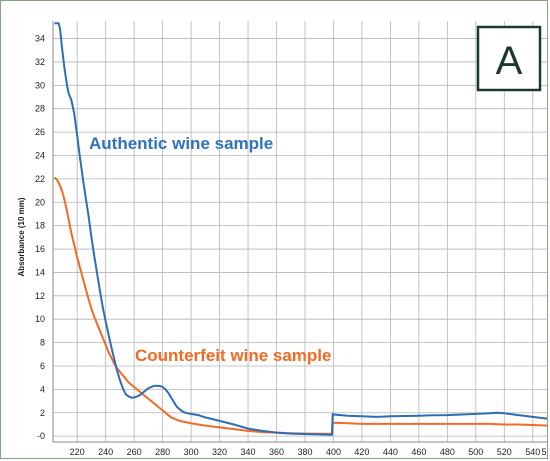 This screenshot has width=550, height=461. I want to click on panel-label: A, so click(509, 61).